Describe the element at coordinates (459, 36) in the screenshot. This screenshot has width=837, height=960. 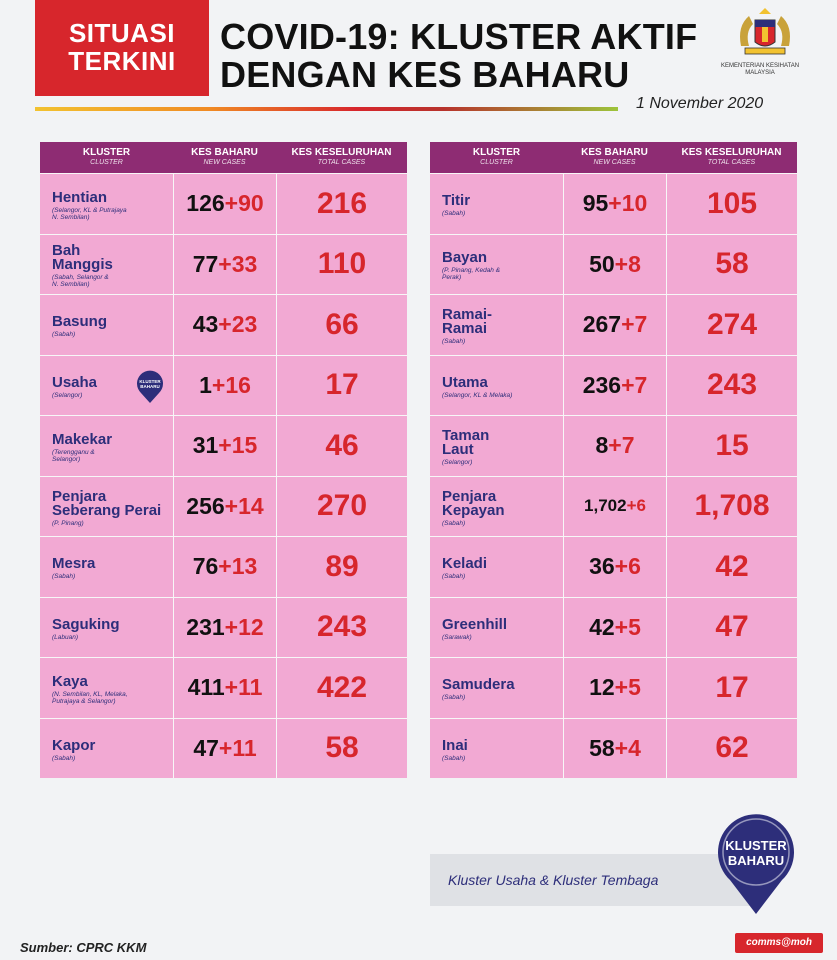
I see `title-line1: COVID-19: KLUSTER AKTIF` at that location.